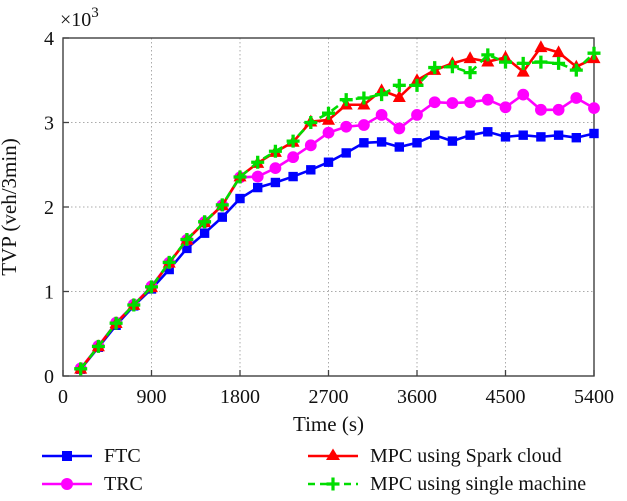  Describe the element at coordinates (478, 483) in the screenshot. I see `legend-label-mpc-single: MPC using single machine` at that location.